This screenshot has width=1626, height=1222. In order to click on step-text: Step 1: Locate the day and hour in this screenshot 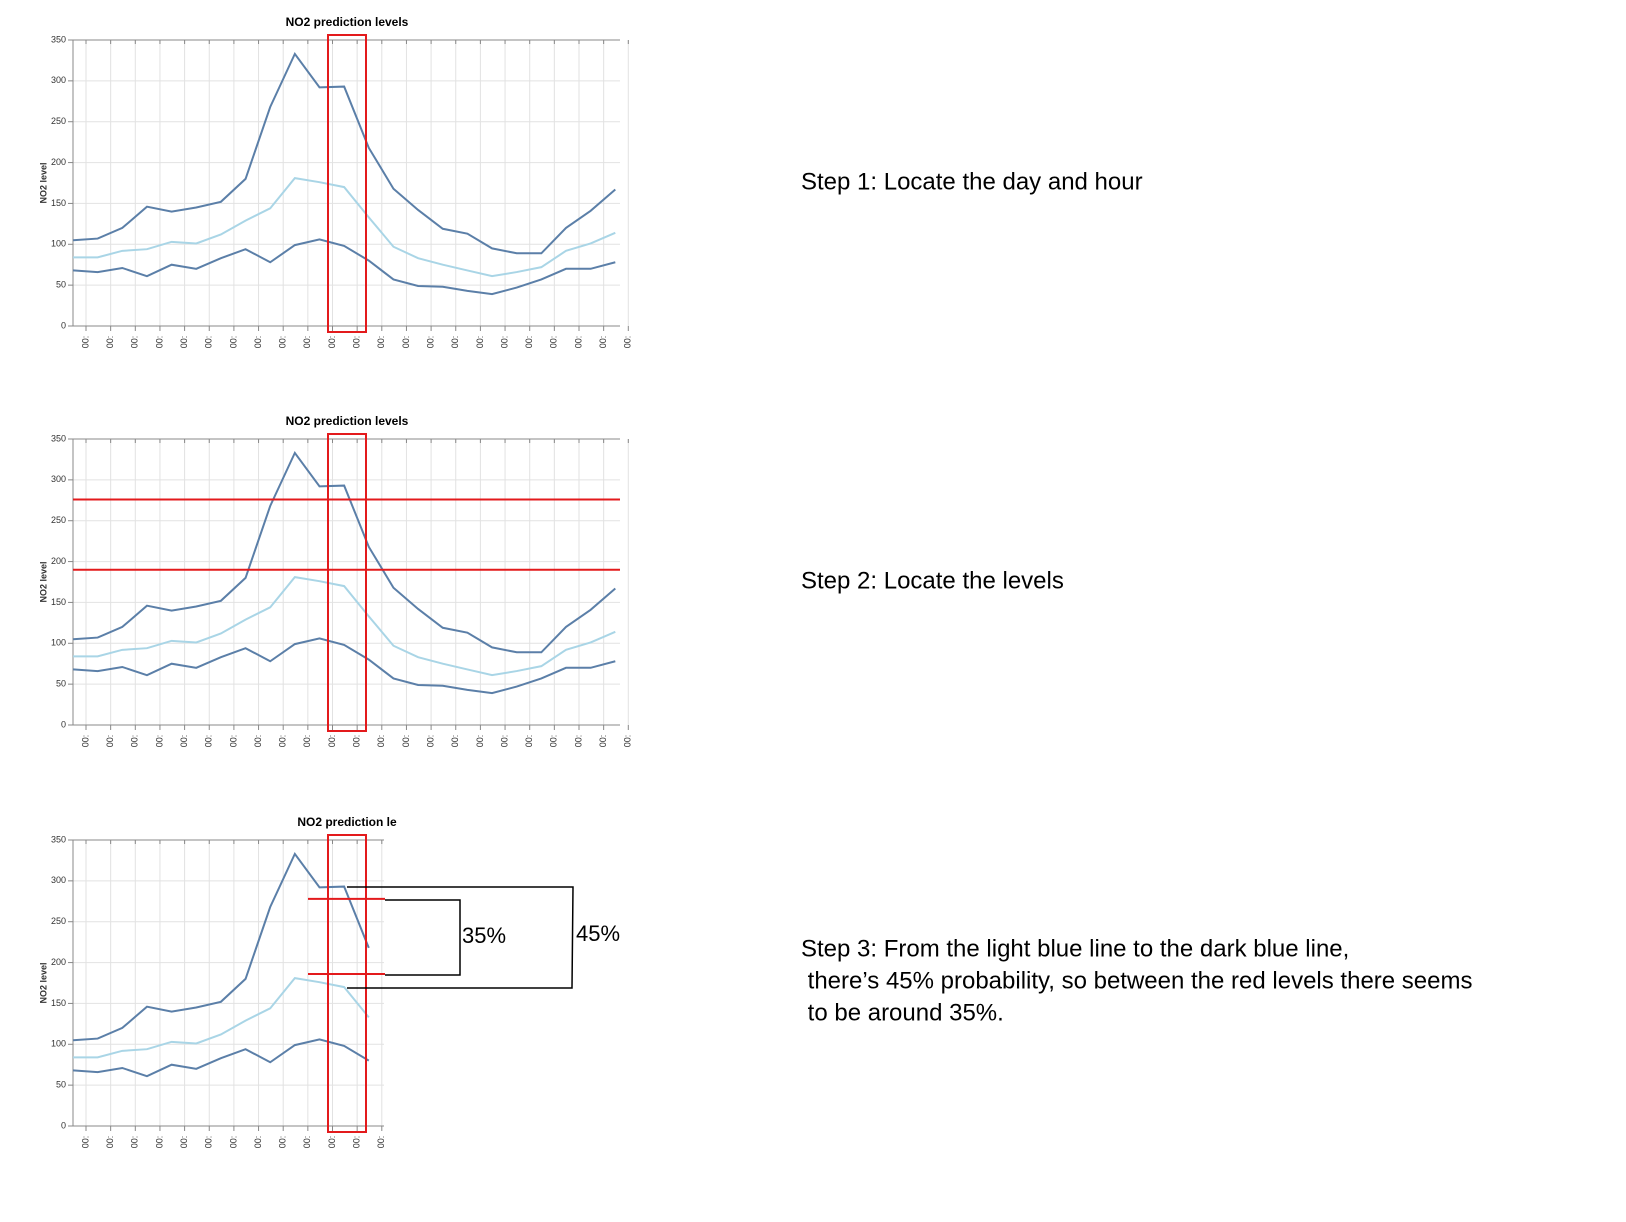, I will do `click(972, 181)`.